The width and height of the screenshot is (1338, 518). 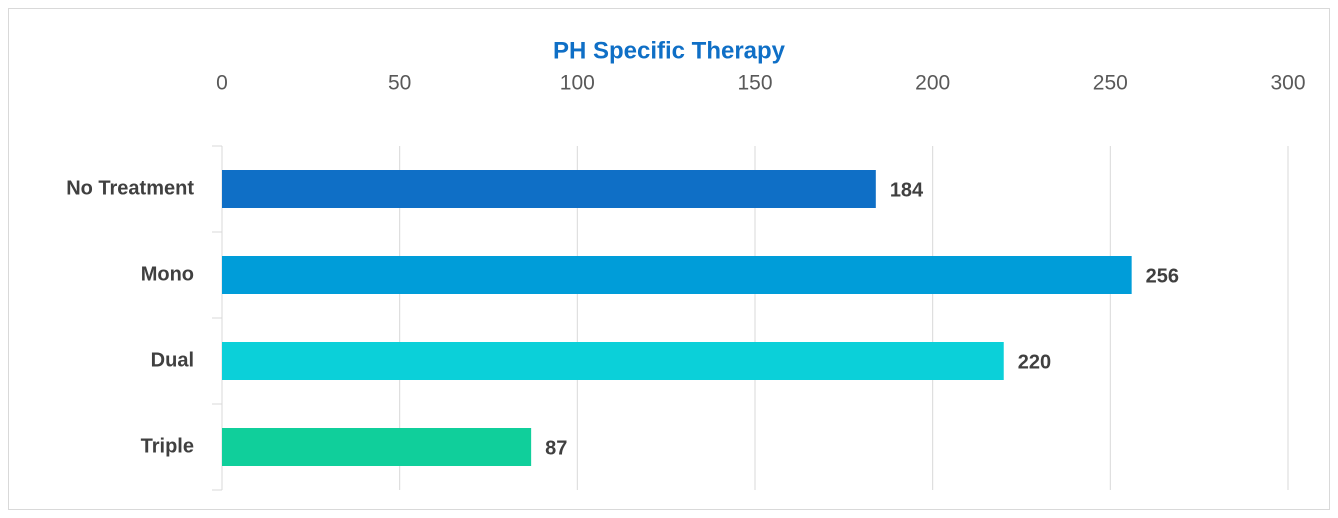 I want to click on x-tick-label: 300, so click(x=1287, y=83).